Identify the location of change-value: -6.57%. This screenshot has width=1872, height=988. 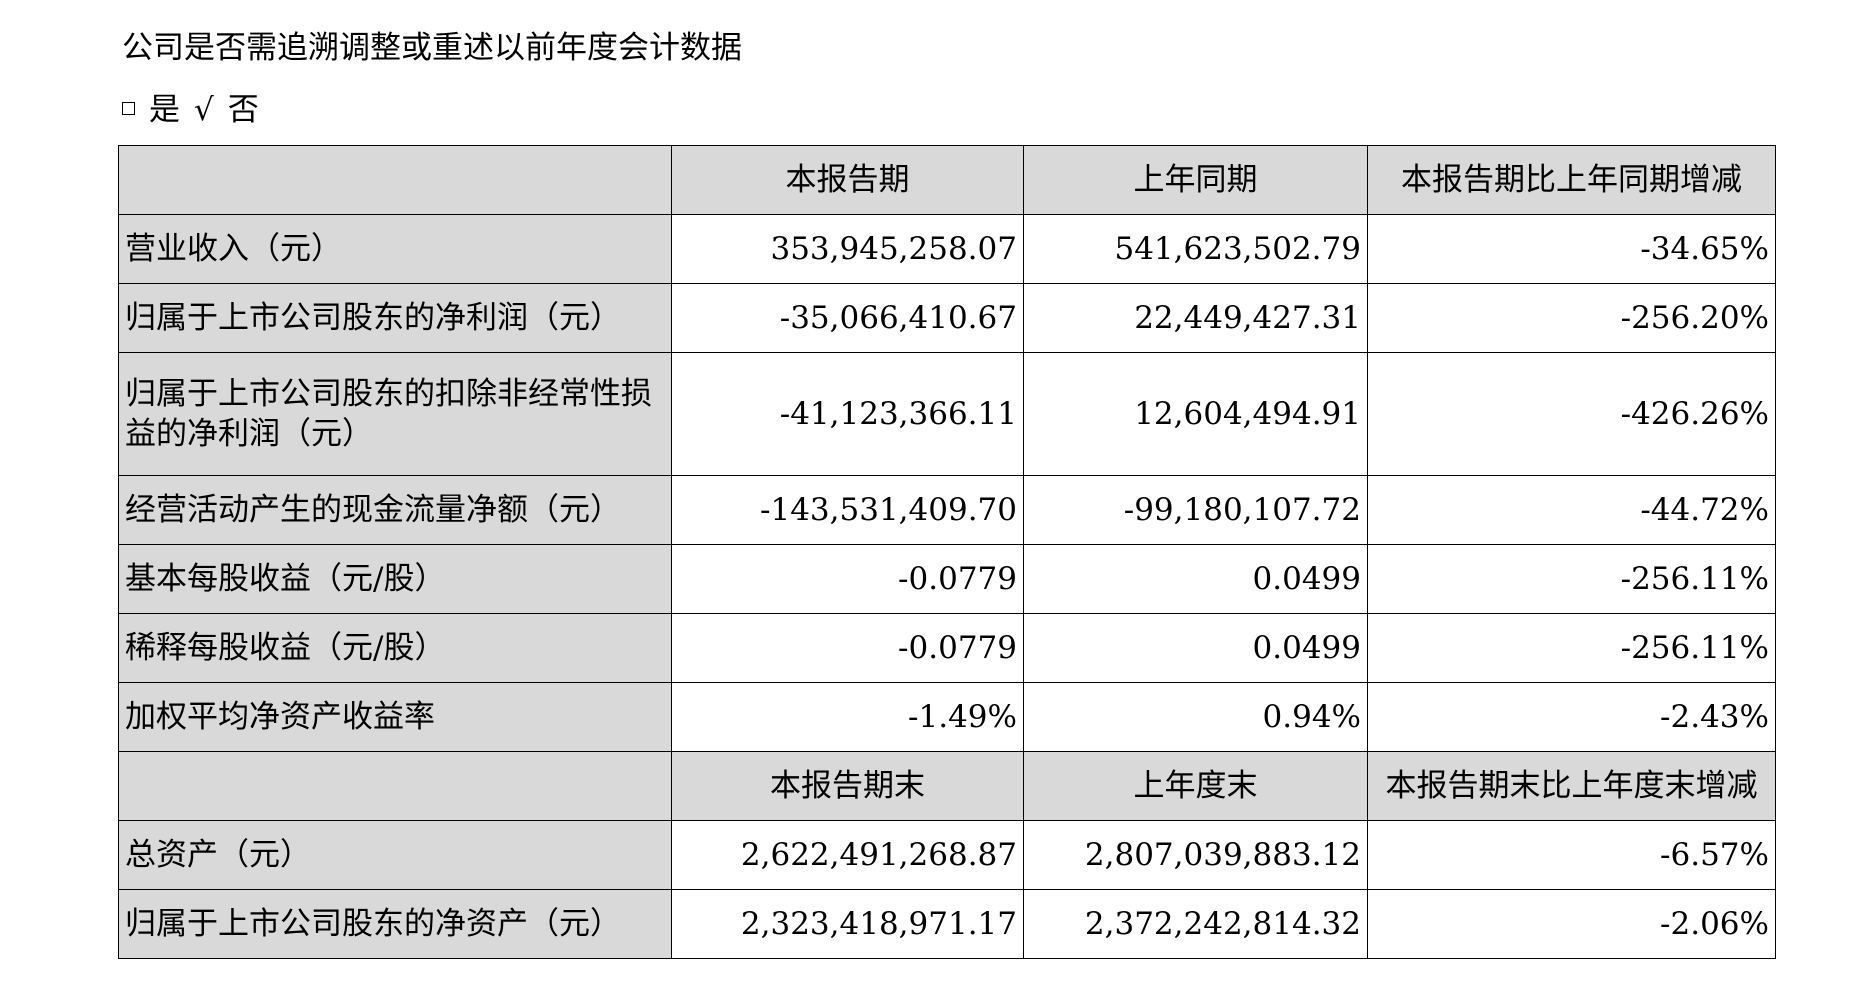
(1571, 855).